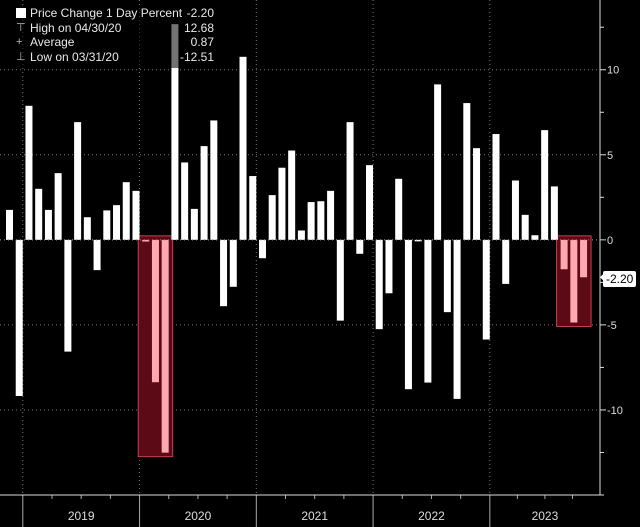 This screenshot has width=640, height=527. What do you see at coordinates (106, 13) in the screenshot?
I see `legend-series-label: Price Change 1 Day Percent` at bounding box center [106, 13].